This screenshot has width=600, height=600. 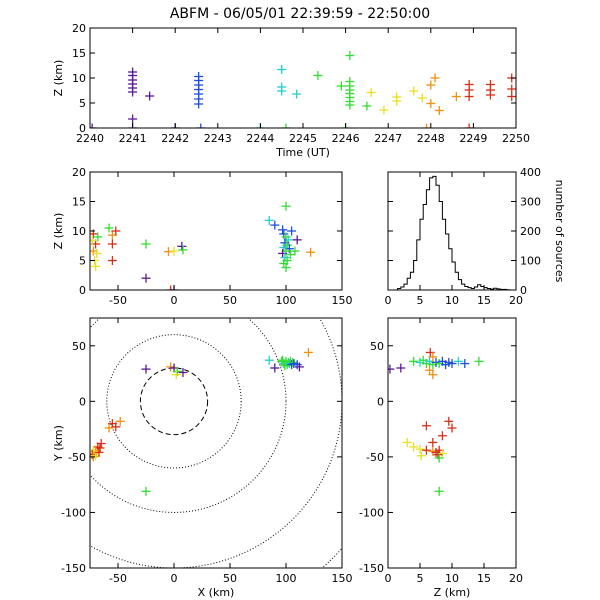 What do you see at coordinates (218, 138) in the screenshot?
I see `x-tick-label: 2243` at bounding box center [218, 138].